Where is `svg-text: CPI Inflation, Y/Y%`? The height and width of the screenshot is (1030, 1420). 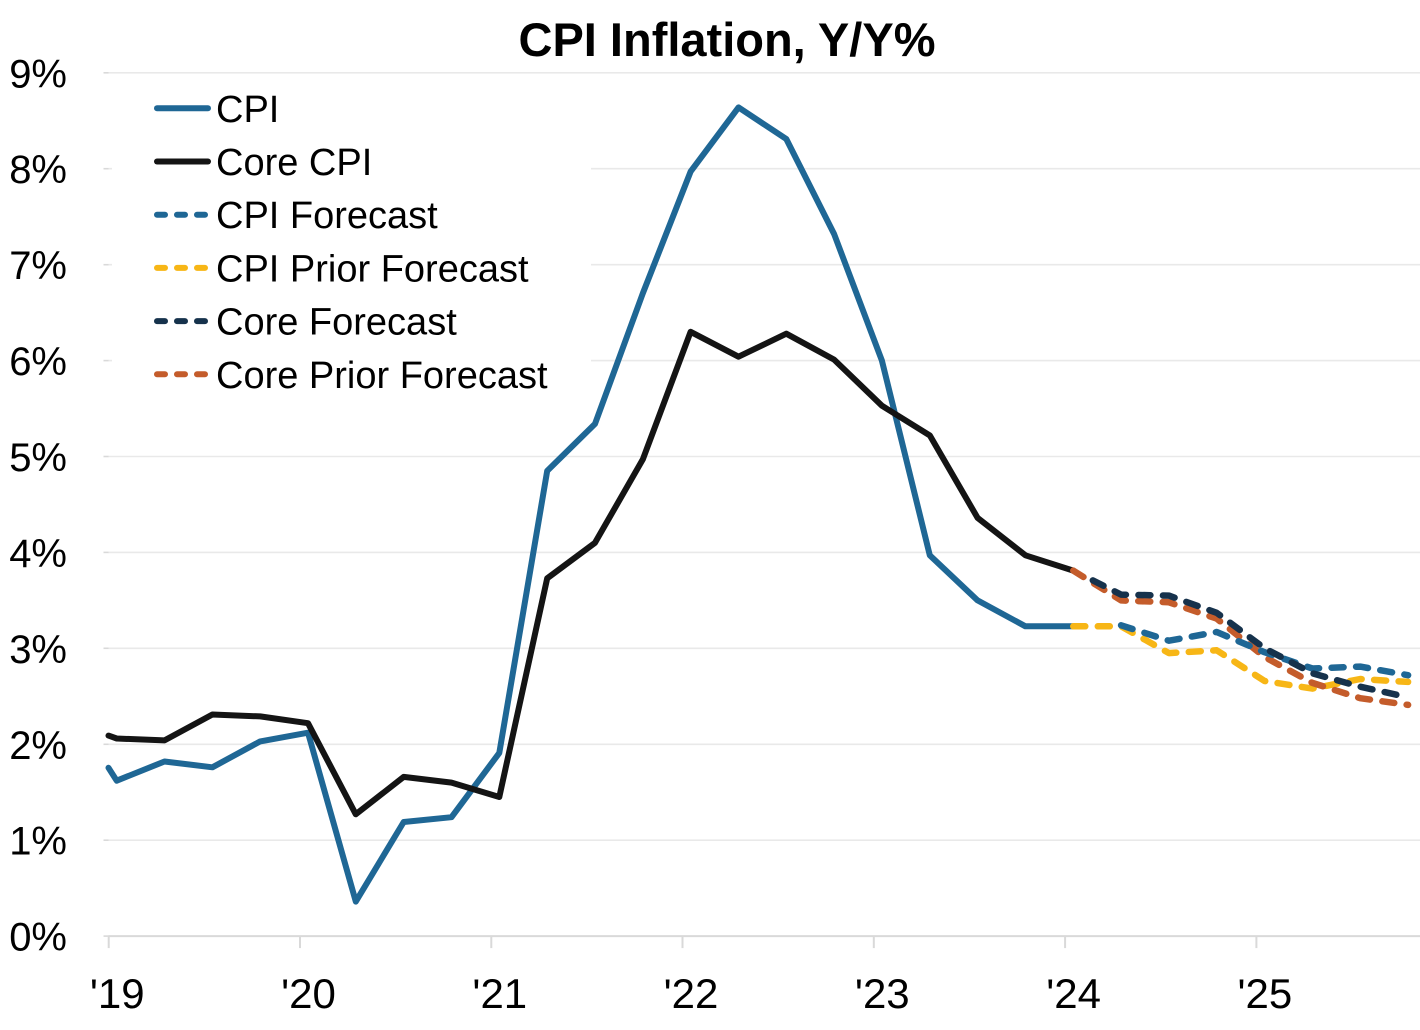 svg-text: CPI Inflation, Y/Y% is located at coordinates (727, 39).